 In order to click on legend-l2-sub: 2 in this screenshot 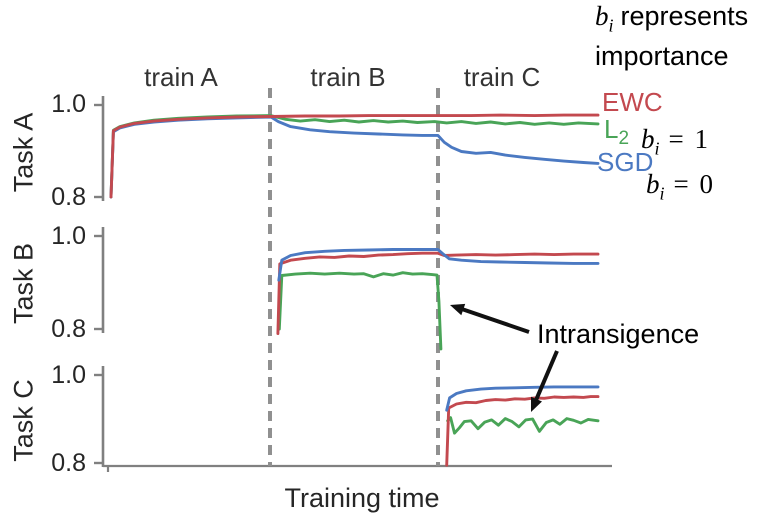, I will do `click(624, 139)`.